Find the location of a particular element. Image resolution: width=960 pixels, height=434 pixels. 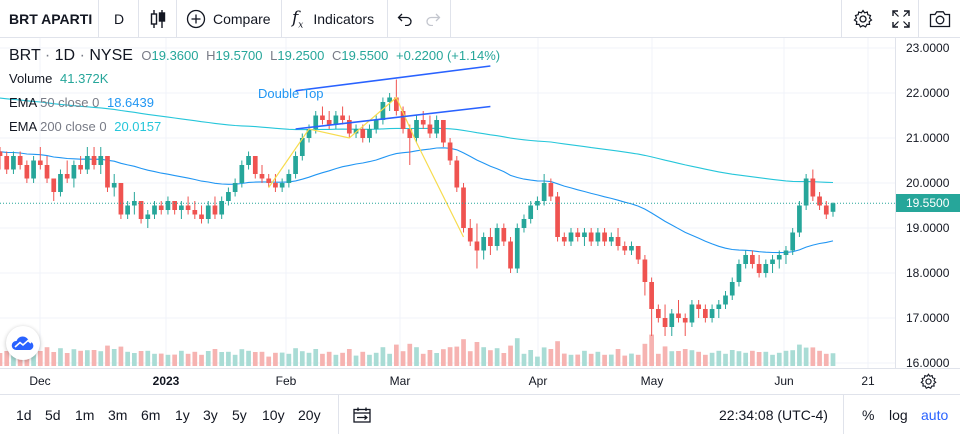

tradingview-logo is located at coordinates (23, 343).